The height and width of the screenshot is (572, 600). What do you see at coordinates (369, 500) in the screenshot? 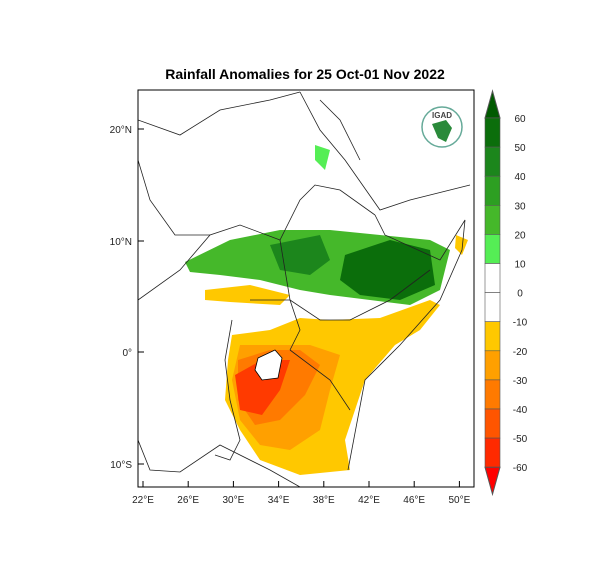
I see `lon-tick-label: 42°E` at bounding box center [369, 500].